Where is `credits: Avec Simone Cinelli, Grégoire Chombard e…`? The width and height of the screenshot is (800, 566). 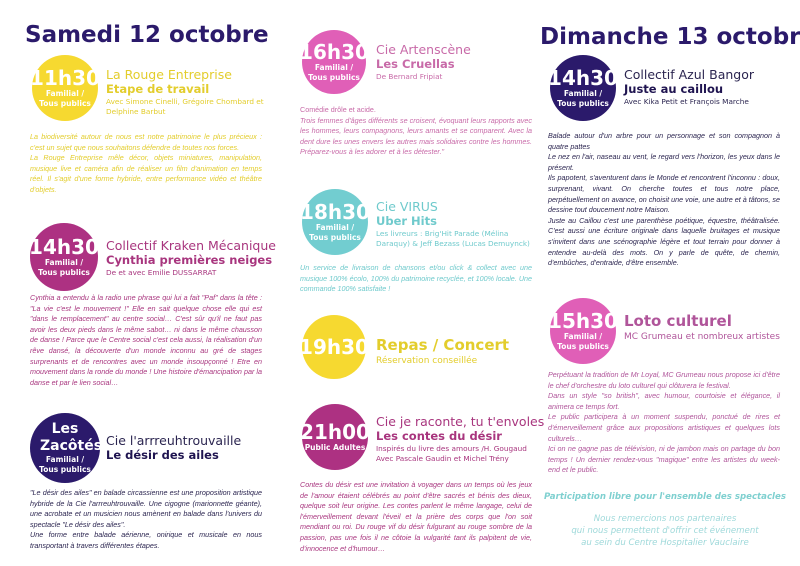
credits: Avec Simone Cinelli, Grégoire Chombard e… is located at coordinates (185, 106).